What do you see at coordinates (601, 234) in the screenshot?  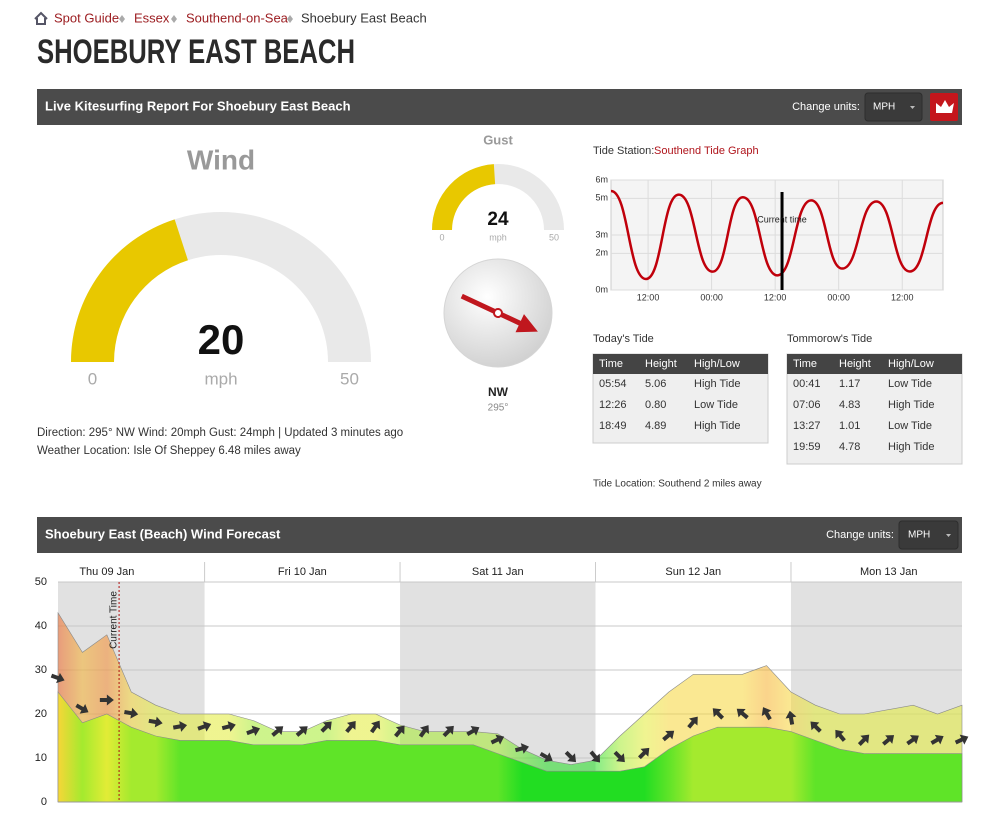 I see `y-tick-label: 3m` at bounding box center [601, 234].